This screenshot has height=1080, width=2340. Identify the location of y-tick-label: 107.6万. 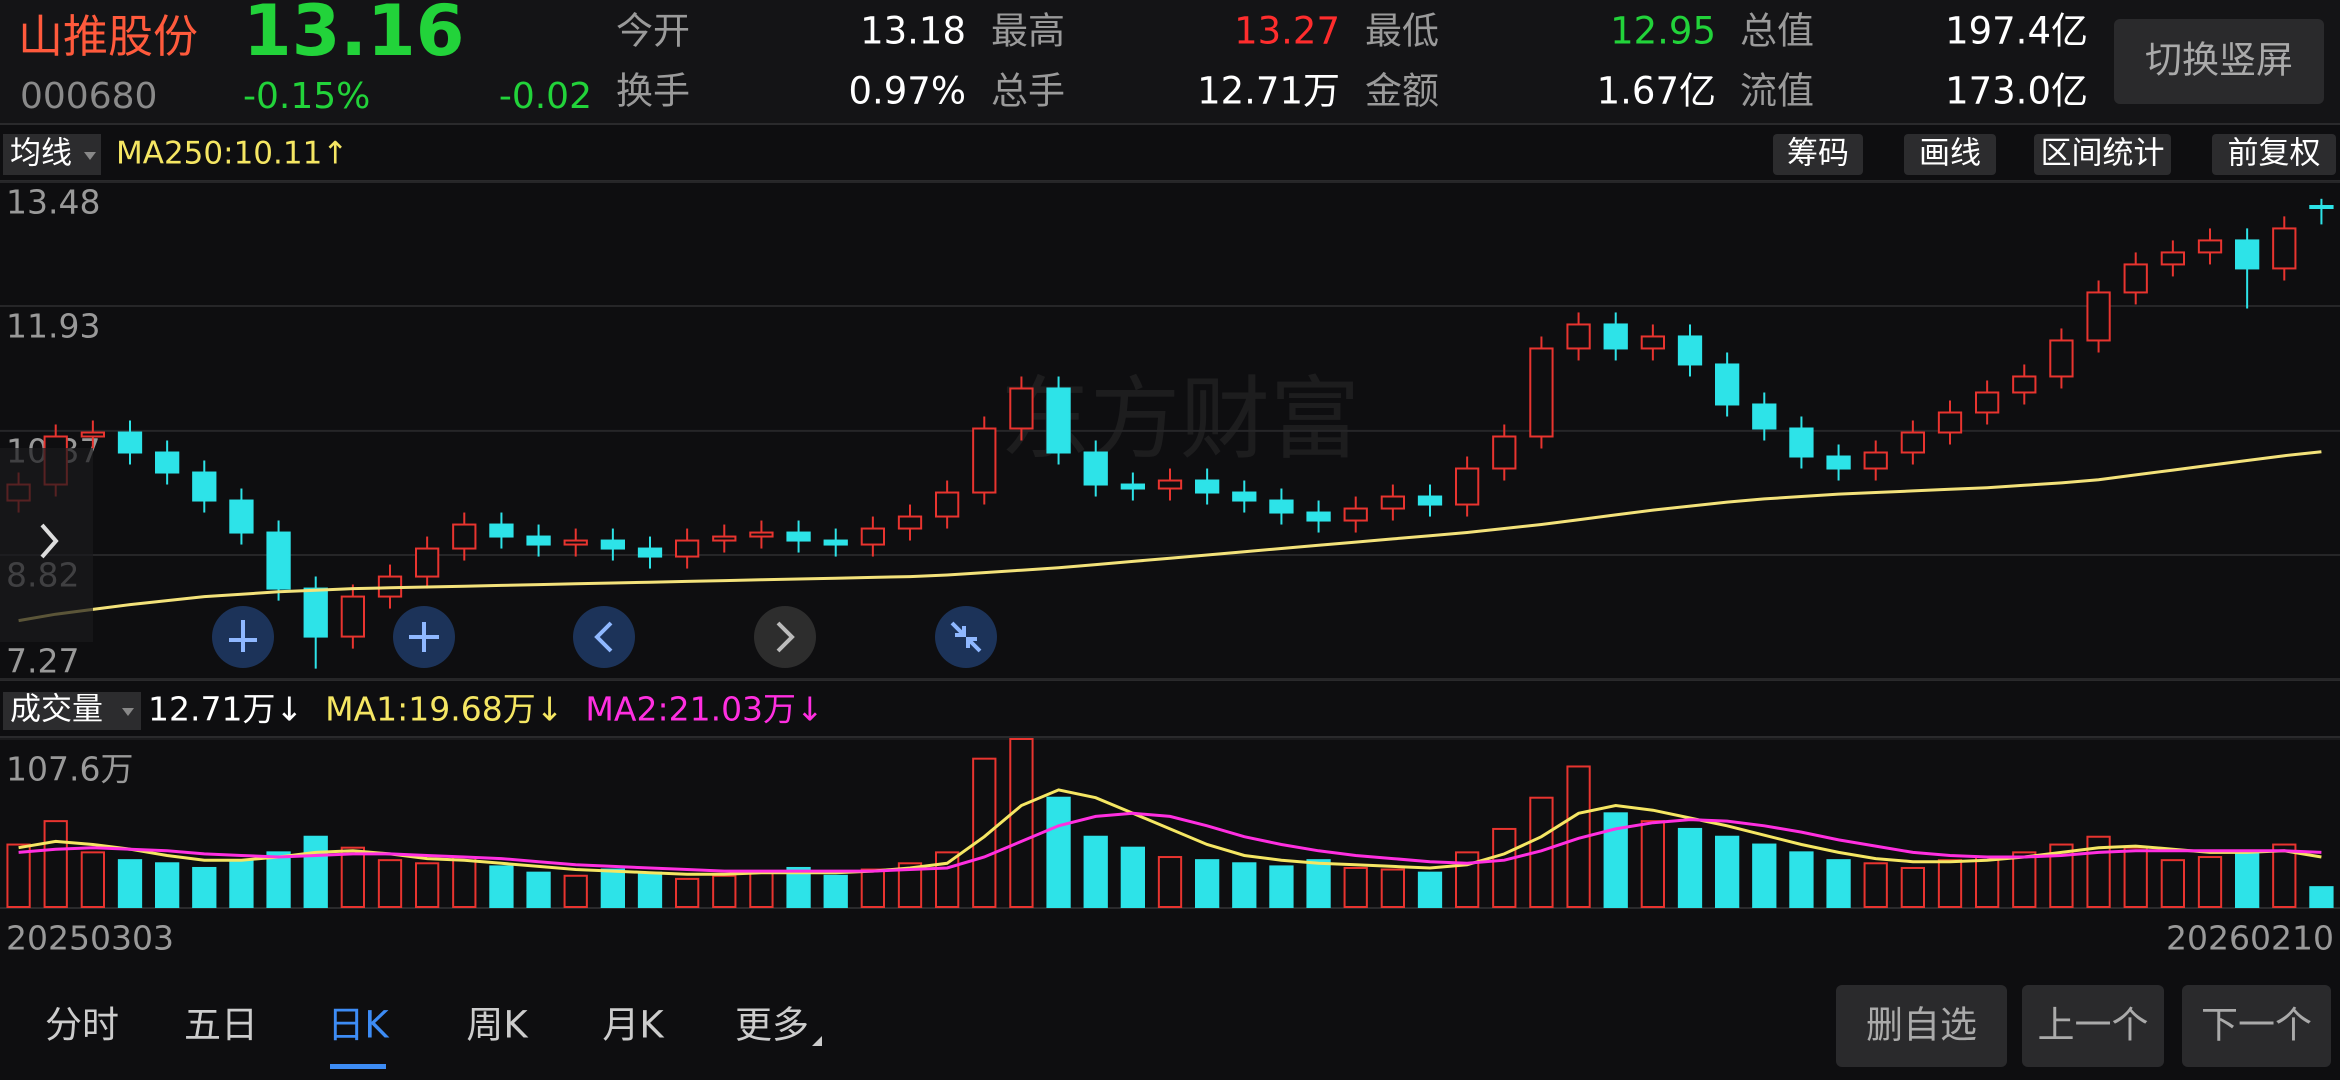
(69, 769).